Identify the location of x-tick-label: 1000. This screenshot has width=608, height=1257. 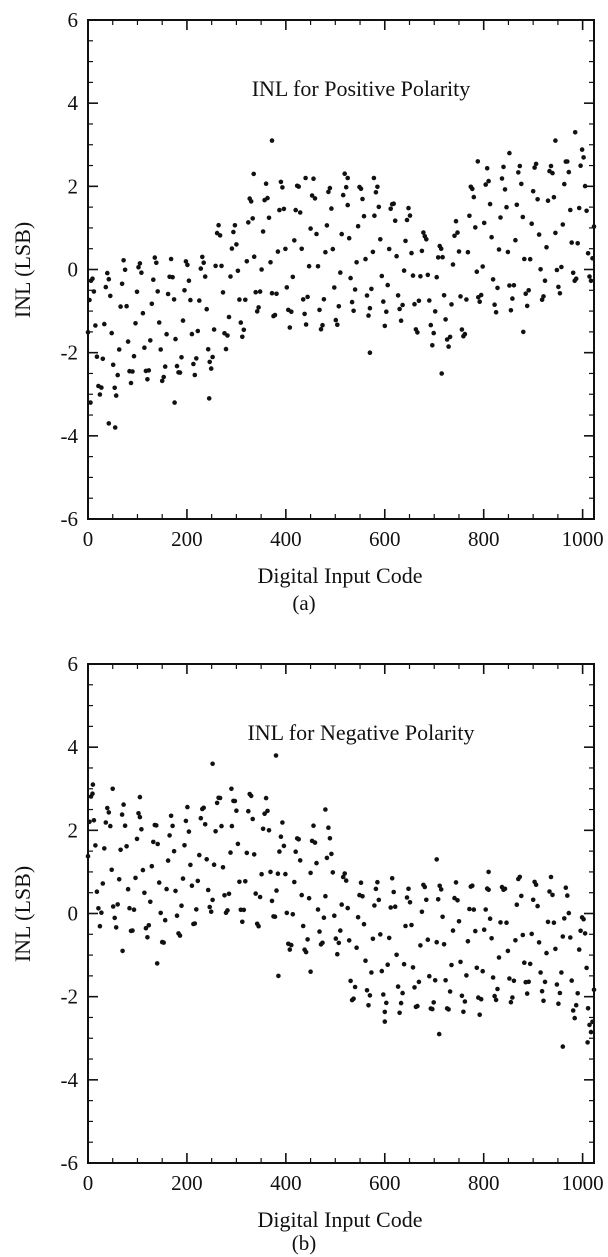
(583, 539).